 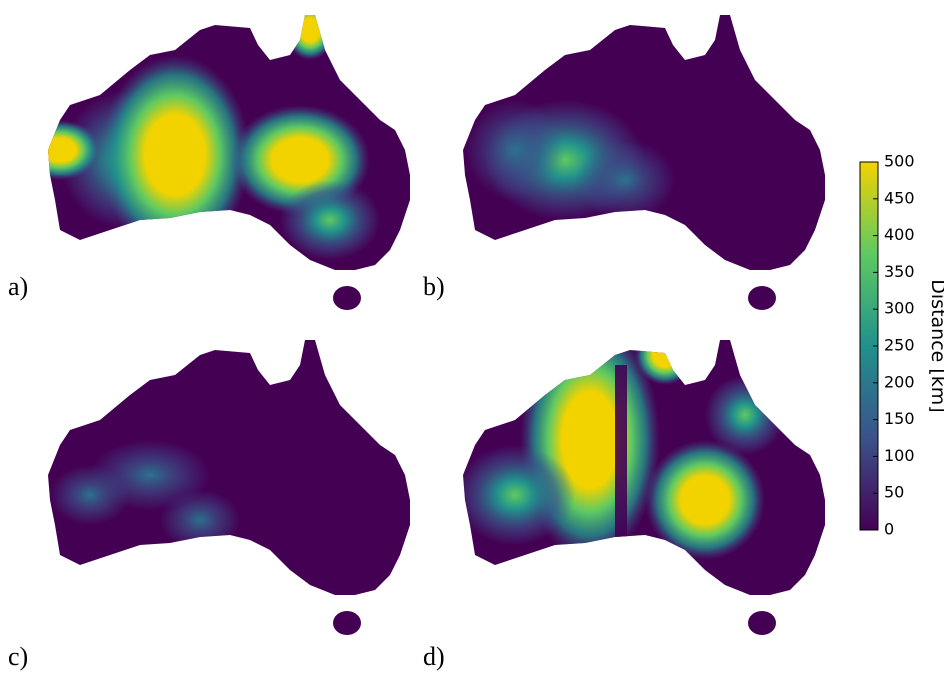 I want to click on tick-label: 400, so click(x=899, y=234).